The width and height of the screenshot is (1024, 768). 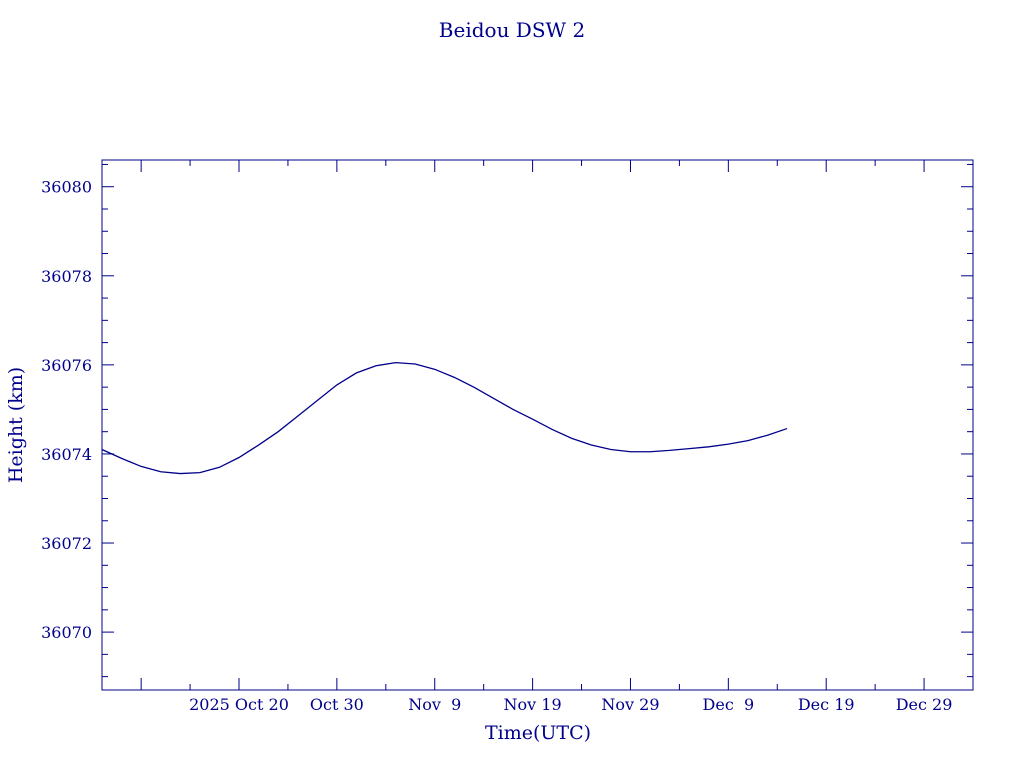 What do you see at coordinates (66, 454) in the screenshot?
I see `y-tick-label: 36074` at bounding box center [66, 454].